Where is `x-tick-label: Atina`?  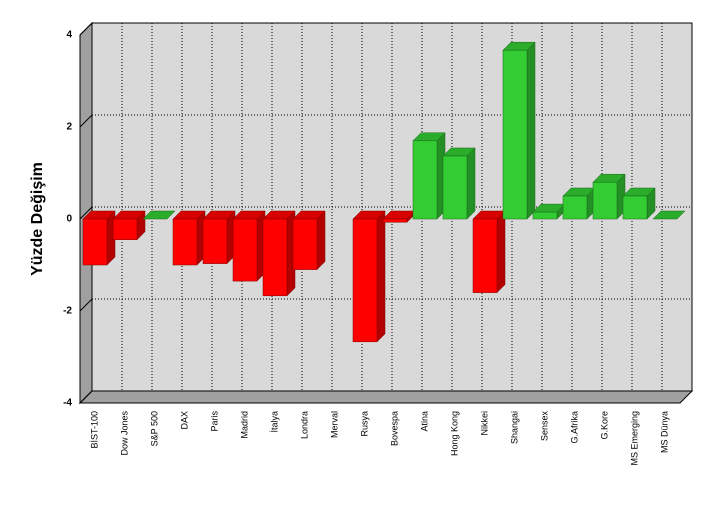
x-tick-label: Atina is located at coordinates (424, 421).